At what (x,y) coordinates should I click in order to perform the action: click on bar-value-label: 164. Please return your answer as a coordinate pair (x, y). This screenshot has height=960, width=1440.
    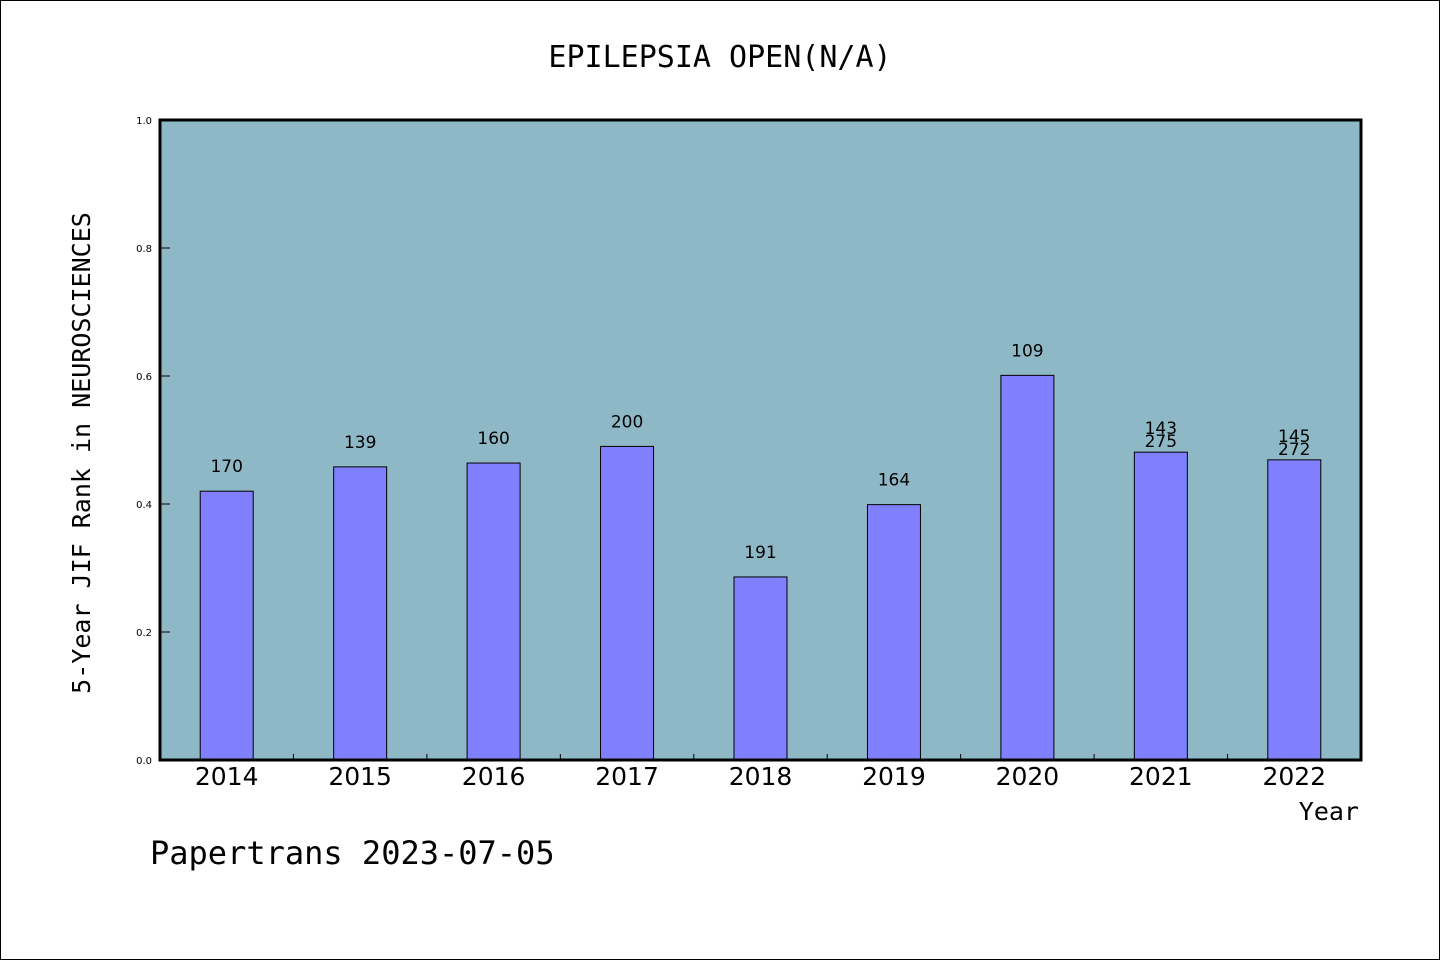
    Looking at the image, I should click on (894, 481).